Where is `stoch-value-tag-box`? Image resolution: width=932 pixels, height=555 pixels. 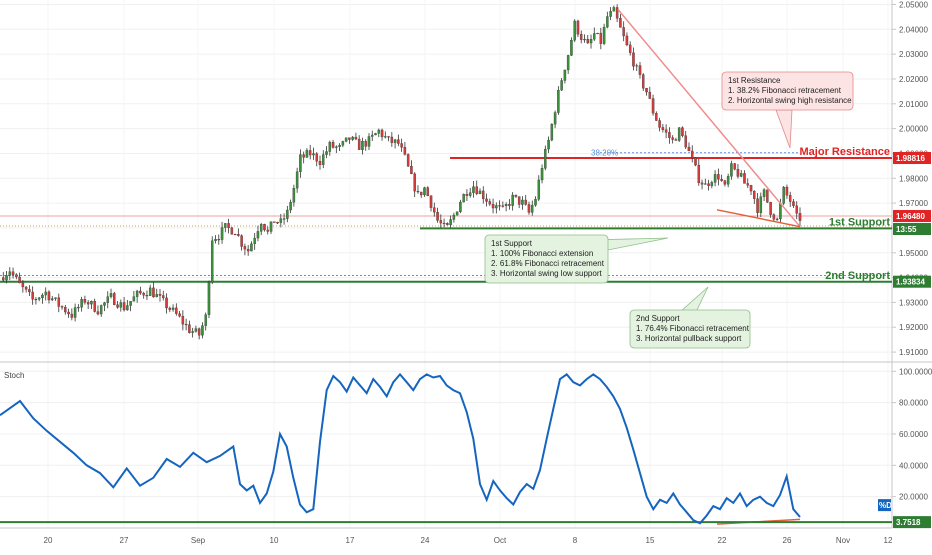 stoch-value-tag-box is located at coordinates (912, 522).